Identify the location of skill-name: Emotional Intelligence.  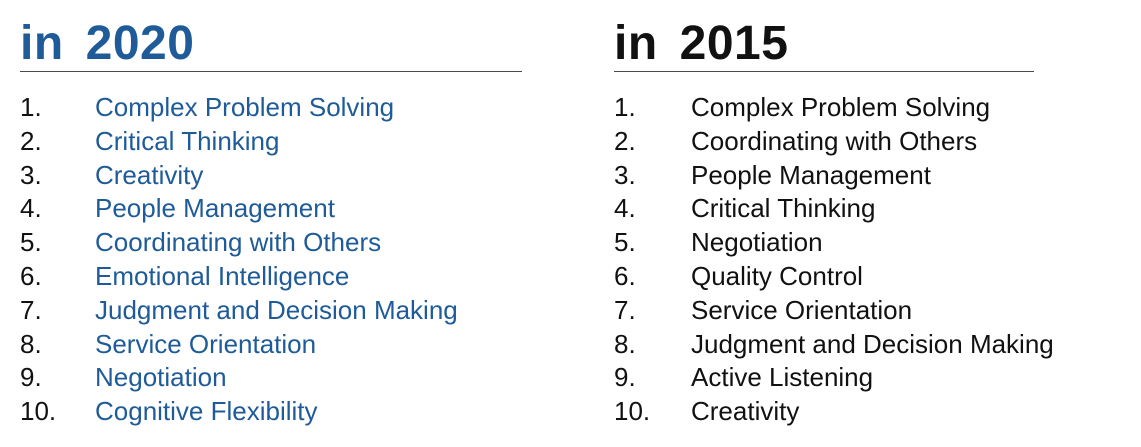
(222, 275).